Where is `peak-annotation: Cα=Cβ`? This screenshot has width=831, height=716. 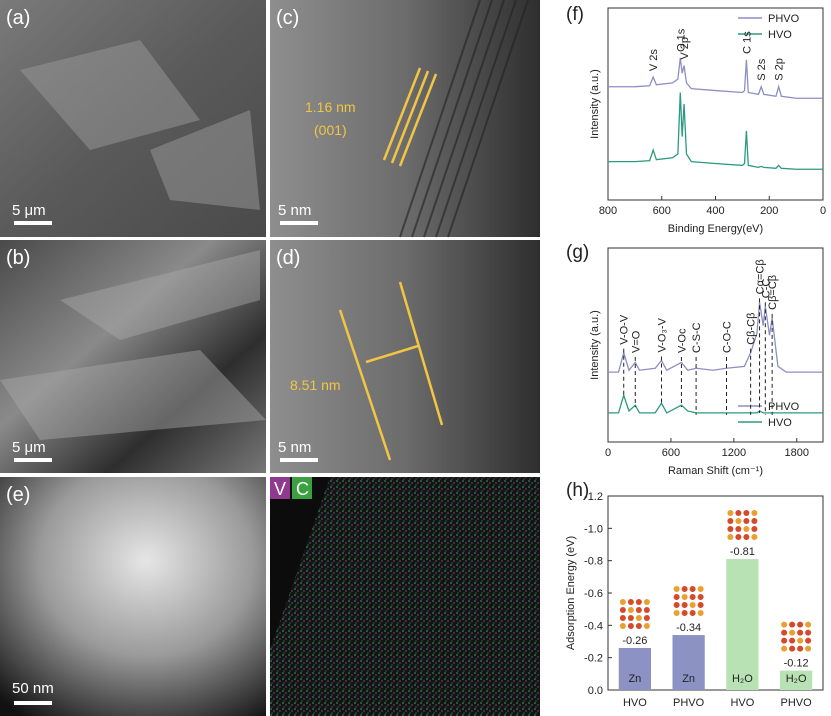 peak-annotation: Cα=Cβ is located at coordinates (761, 276).